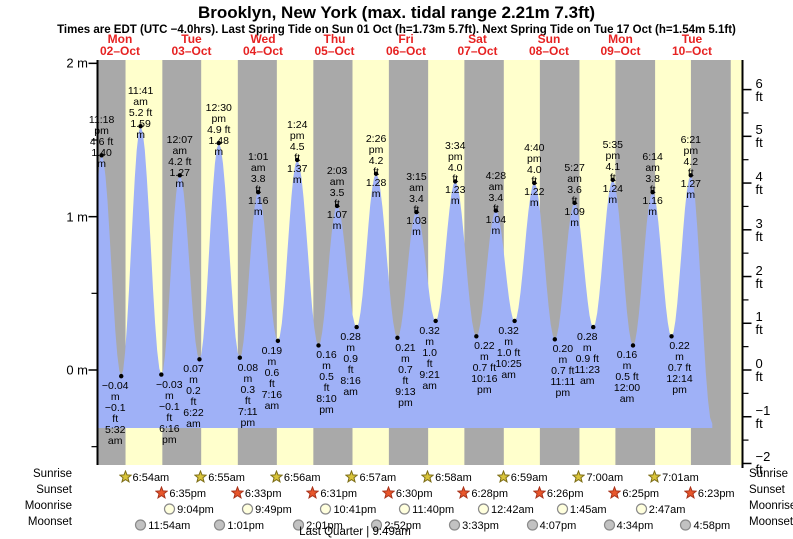 Image resolution: width=793 pixels, height=539 pixels. Describe the element at coordinates (620, 45) in the screenshot. I see `day-label: Mon 09–Oct` at that location.